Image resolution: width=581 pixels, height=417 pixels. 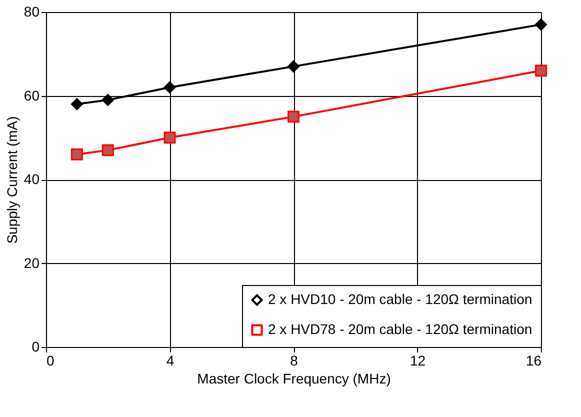 What do you see at coordinates (12, 180) in the screenshot?
I see `y-axis-title: Supply Current (mA)` at bounding box center [12, 180].